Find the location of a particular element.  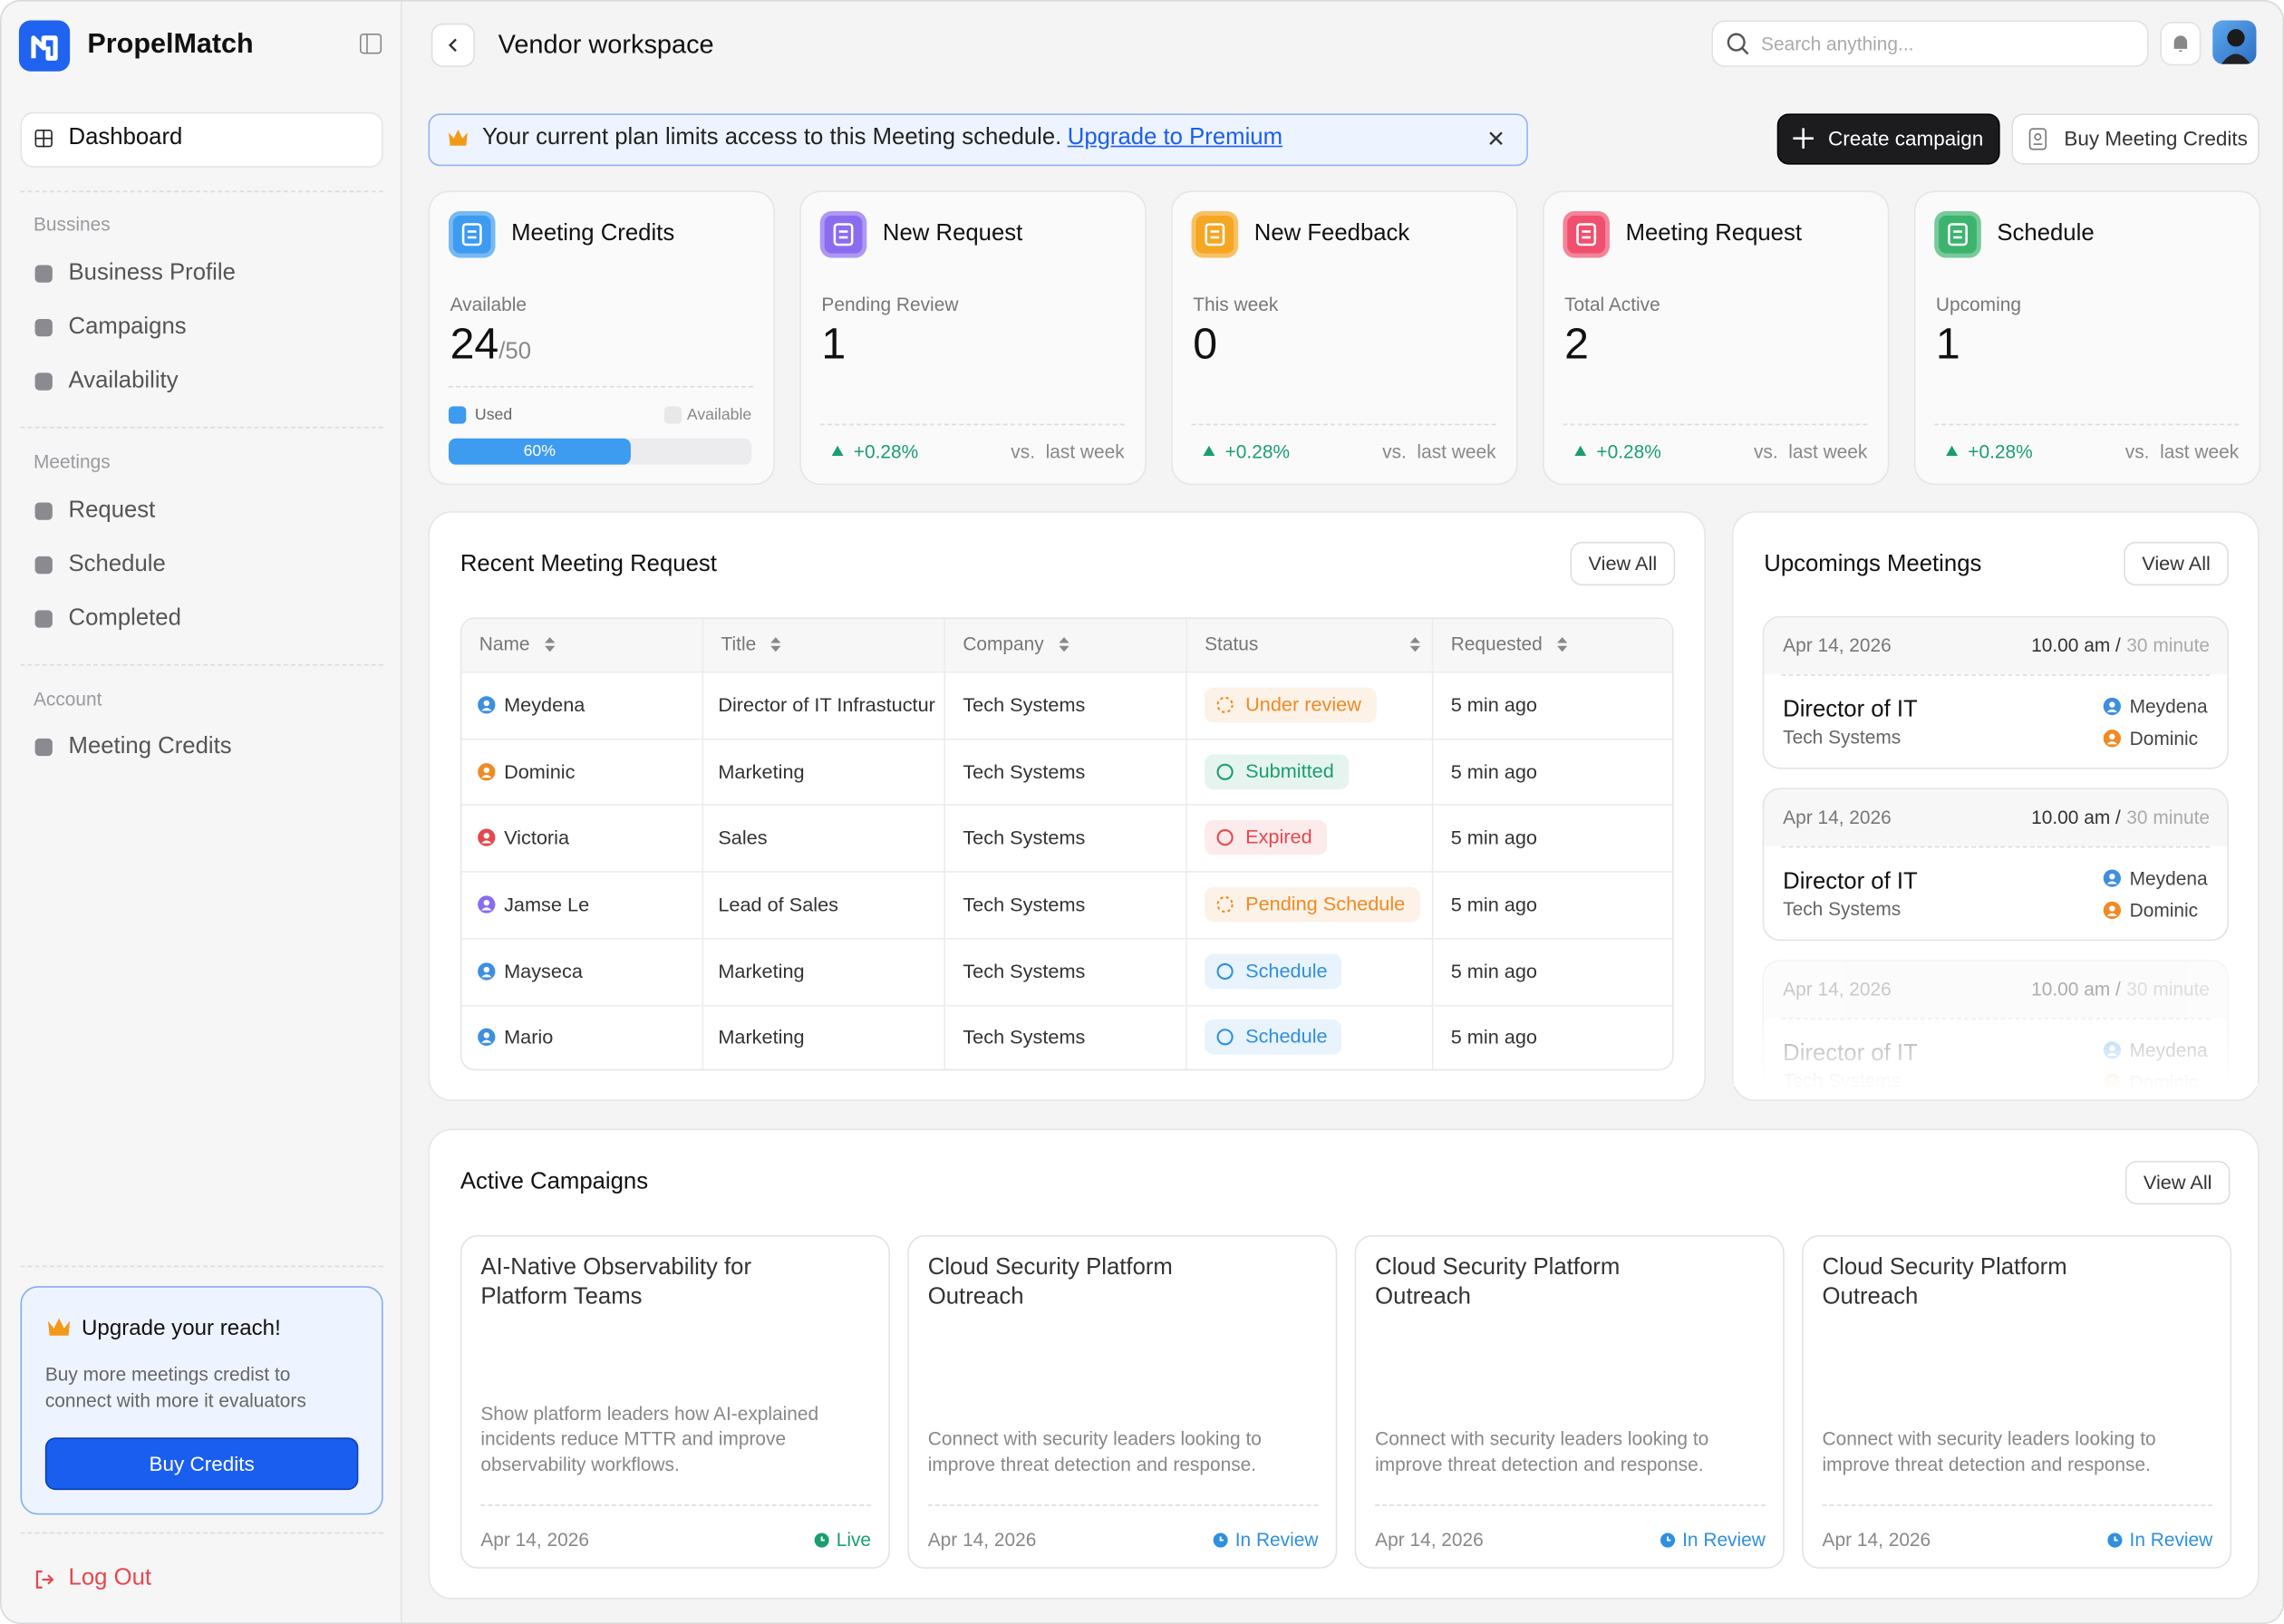

logout: Log Out is located at coordinates (110, 1577).